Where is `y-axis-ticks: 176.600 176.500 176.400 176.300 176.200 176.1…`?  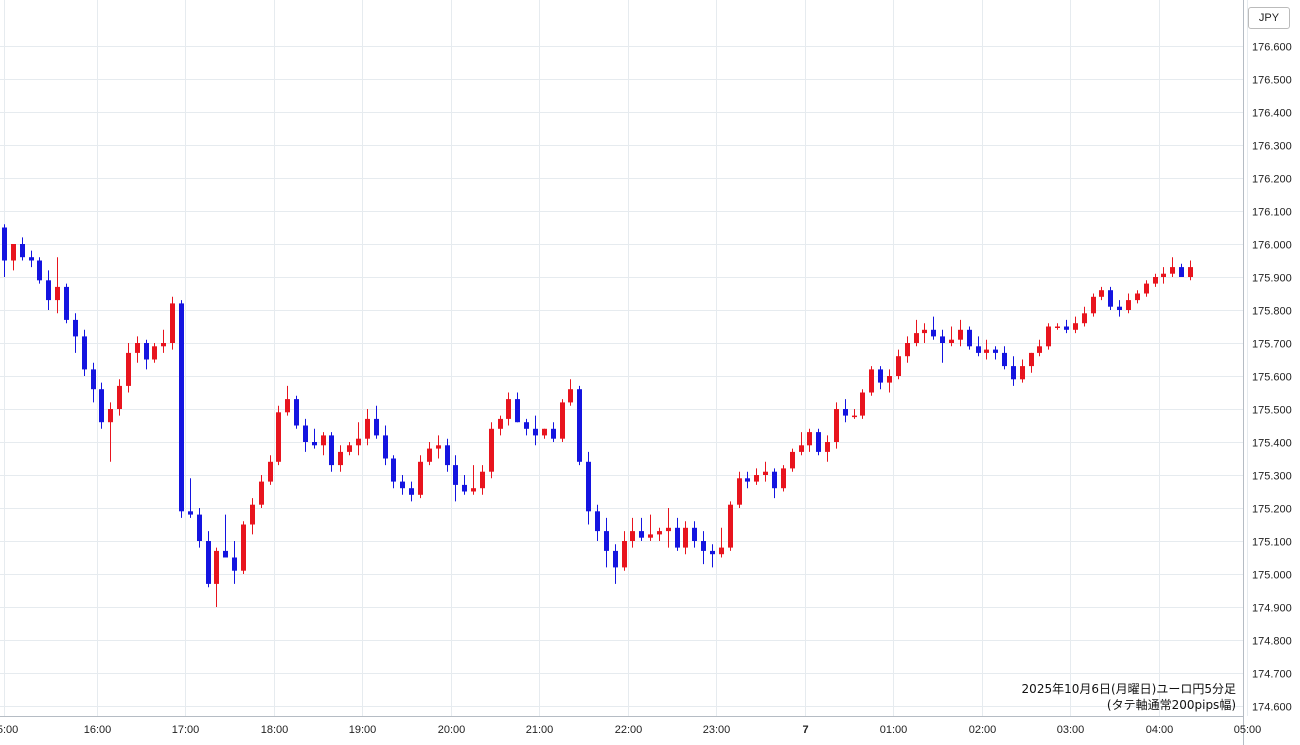 y-axis-ticks: 176.600 176.500 176.400 176.300 176.200 176.1… is located at coordinates (1272, 378).